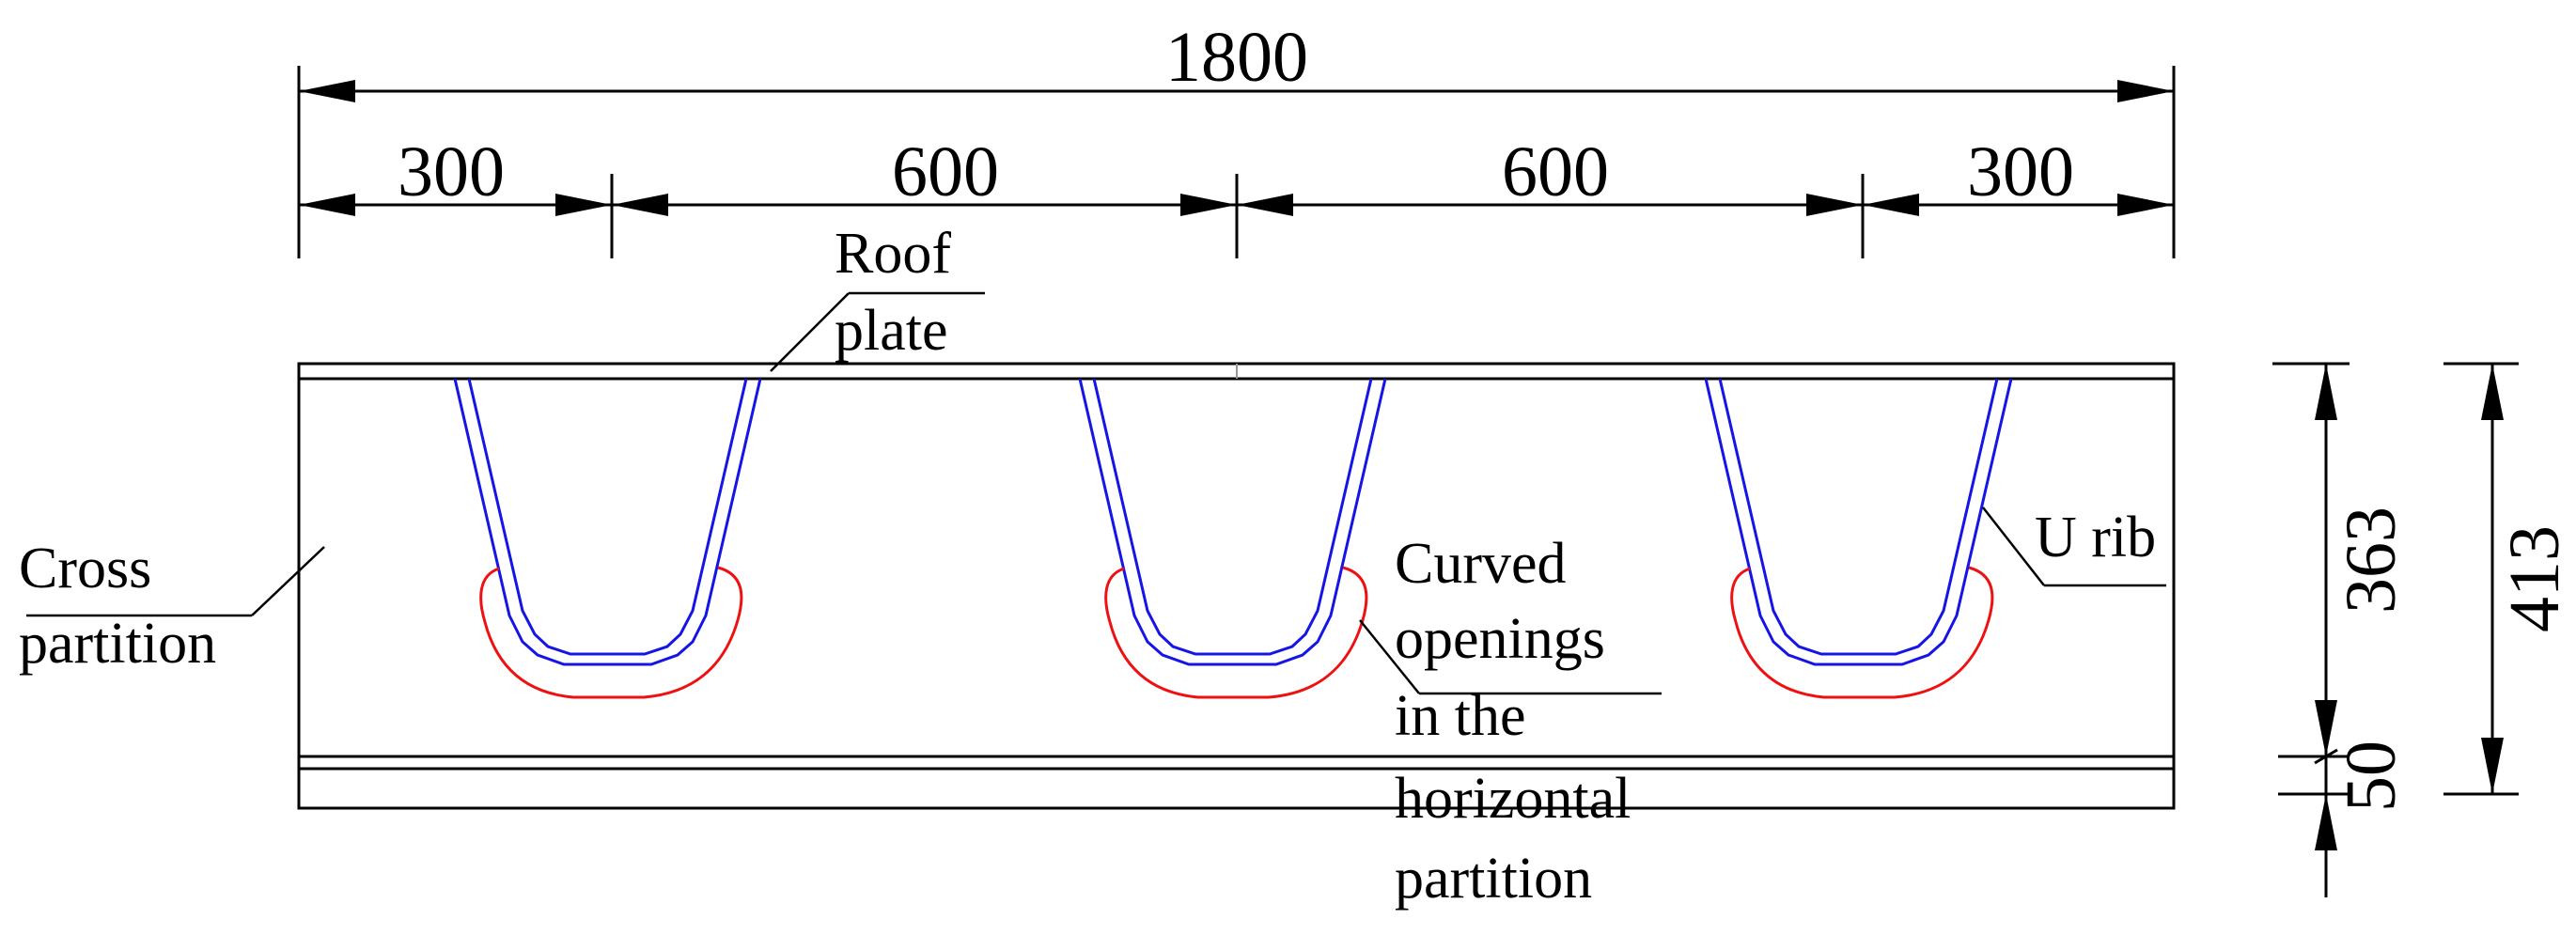 Image resolution: width=2576 pixels, height=935 pixels. I want to click on label-curved-openings-line5: partition, so click(1493, 879).